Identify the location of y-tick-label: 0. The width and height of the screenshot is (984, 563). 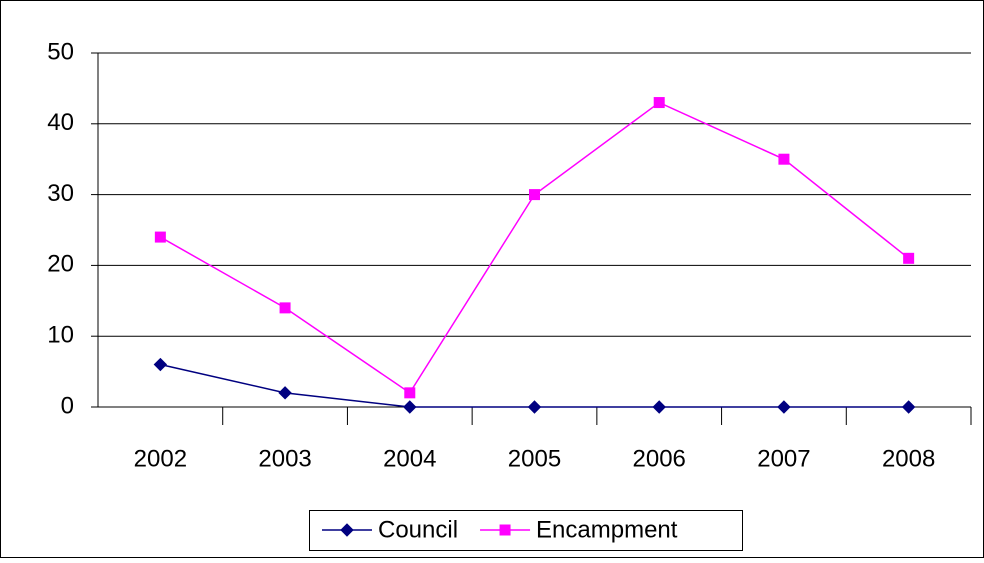
(67, 405).